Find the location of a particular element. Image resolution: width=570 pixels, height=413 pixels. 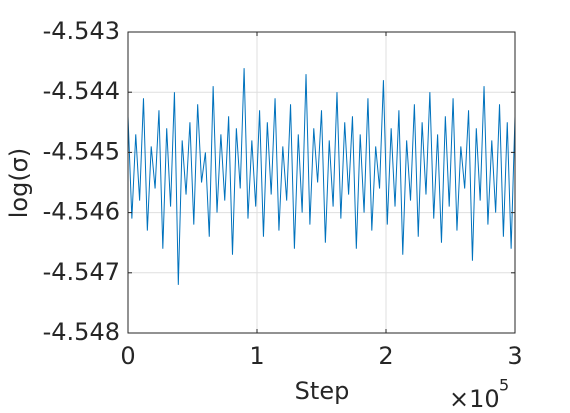

y-axis-label: log(σ) is located at coordinates (19, 183).